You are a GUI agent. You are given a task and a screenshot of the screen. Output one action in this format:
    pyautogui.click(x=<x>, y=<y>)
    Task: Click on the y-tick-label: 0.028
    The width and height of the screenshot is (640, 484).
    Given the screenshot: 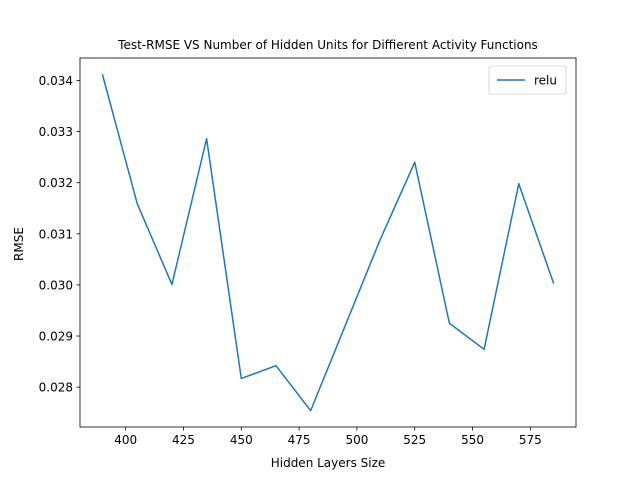 What is the action you would take?
    pyautogui.click(x=56, y=388)
    